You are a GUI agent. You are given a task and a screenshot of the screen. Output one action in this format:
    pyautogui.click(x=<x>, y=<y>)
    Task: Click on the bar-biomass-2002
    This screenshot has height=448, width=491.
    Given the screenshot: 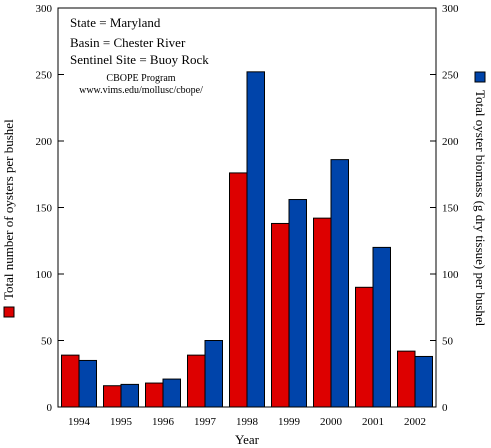 What is the action you would take?
    pyautogui.click(x=423, y=381)
    